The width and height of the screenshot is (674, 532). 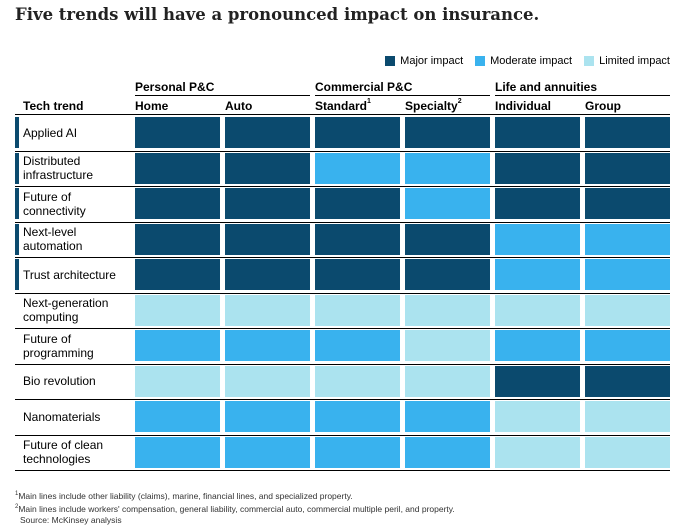 What do you see at coordinates (175, 87) in the screenshot?
I see `group-personal-pc: Personal P&C` at bounding box center [175, 87].